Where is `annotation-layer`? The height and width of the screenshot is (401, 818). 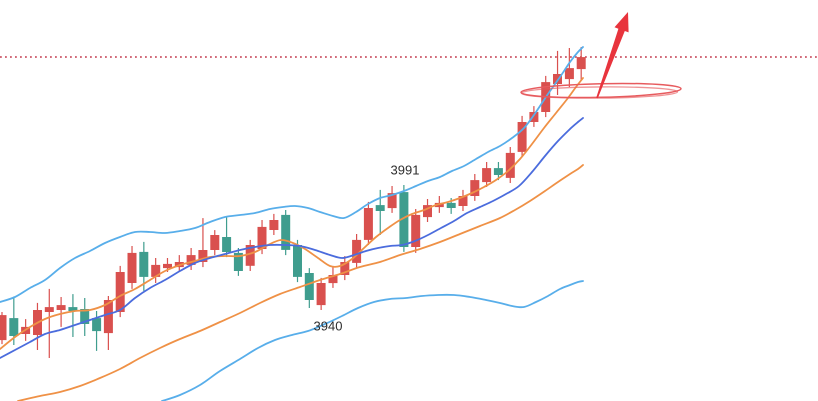 annotation-layer is located at coordinates (601, 55).